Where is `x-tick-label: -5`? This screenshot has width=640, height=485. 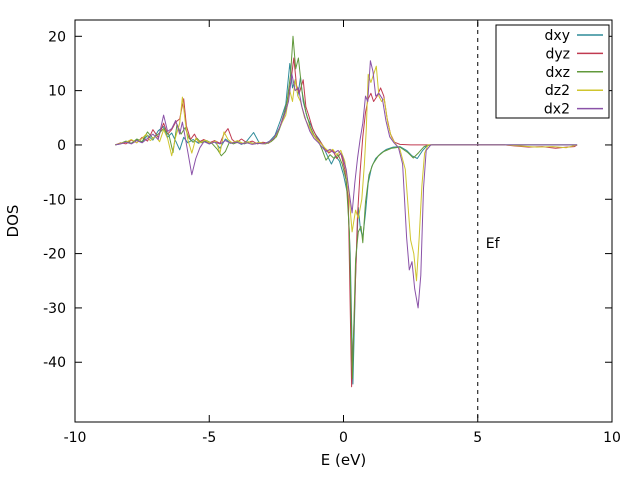 x-tick-label: -5 is located at coordinates (209, 438).